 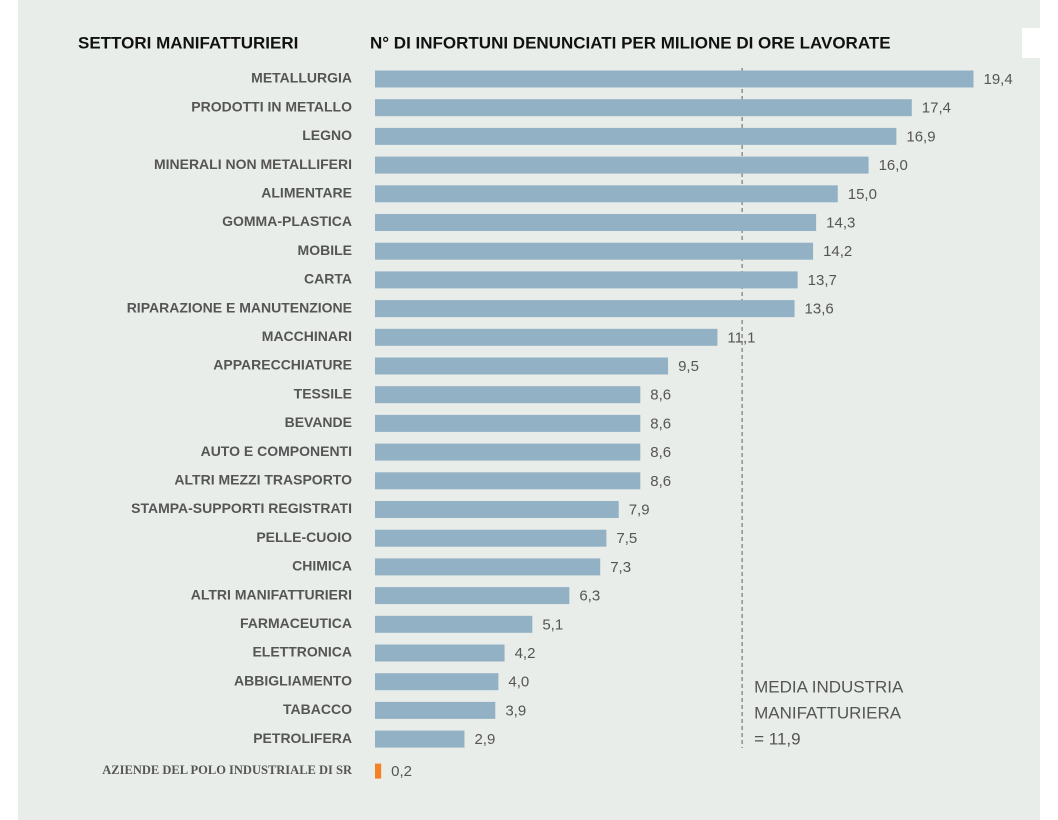 I want to click on value-label: 16,9, so click(x=920, y=136).